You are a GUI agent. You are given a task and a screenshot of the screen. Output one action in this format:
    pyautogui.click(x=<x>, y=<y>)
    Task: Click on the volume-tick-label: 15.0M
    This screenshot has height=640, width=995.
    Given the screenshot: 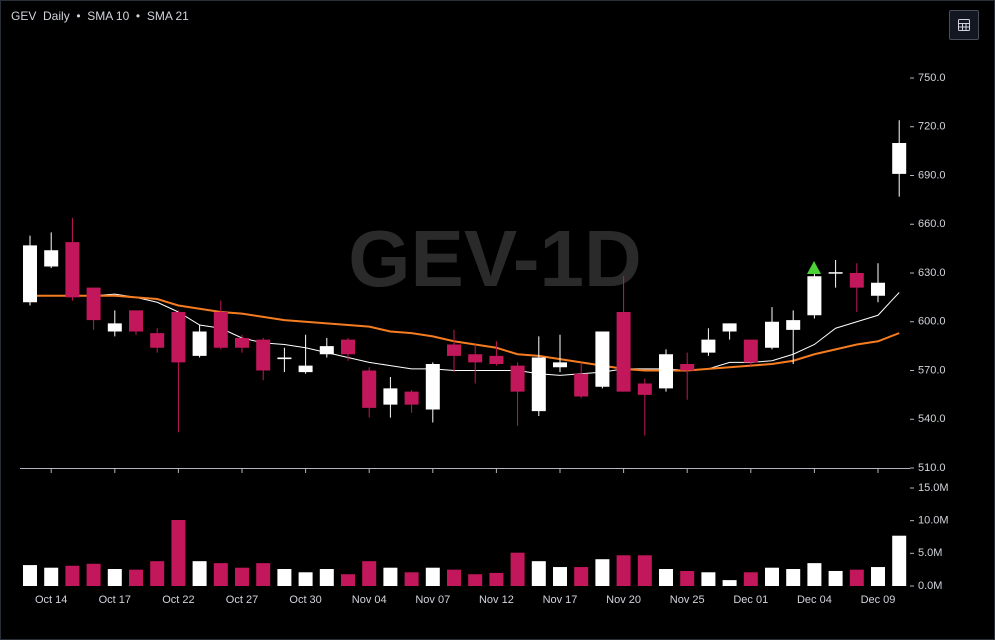 What is the action you would take?
    pyautogui.click(x=933, y=488)
    